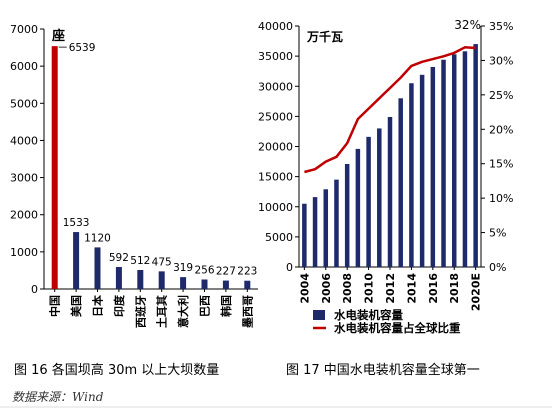 This screenshot has height=410, width=552. I want to click on right-left-y-tick-label: 30000, so click(275, 86).